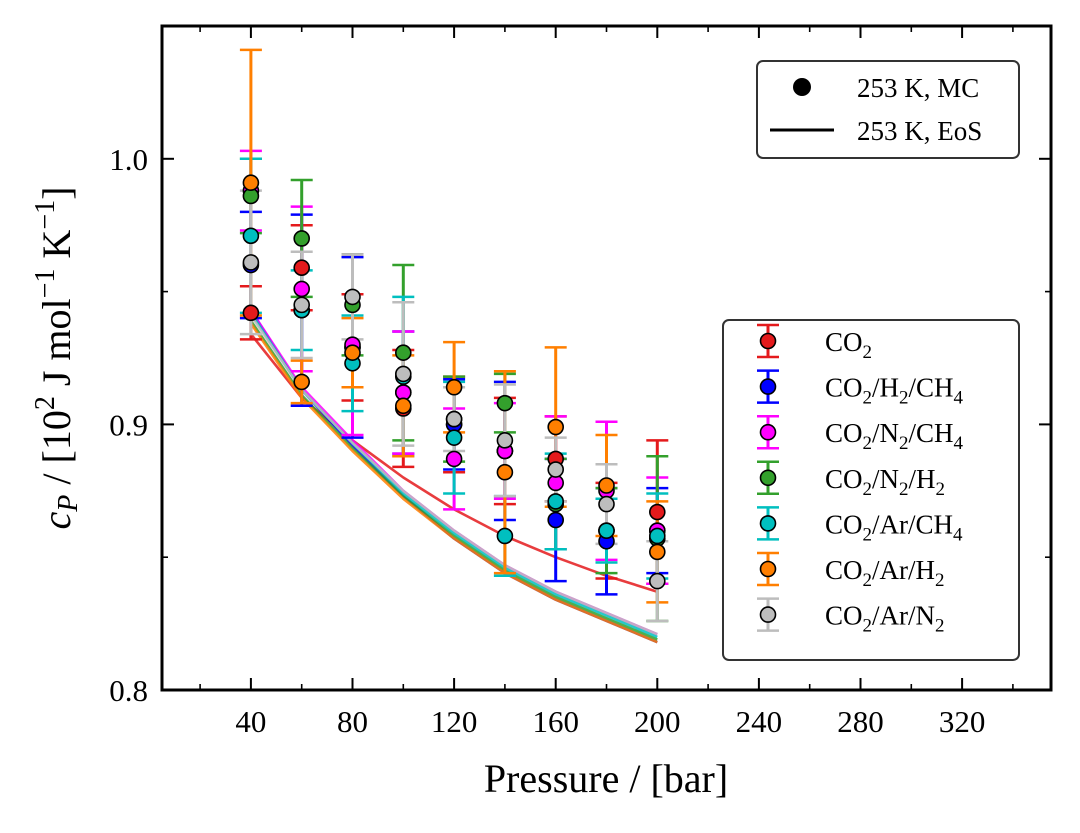  What do you see at coordinates (45, 284) in the screenshot?
I see `y-label-pow2: −1` at bounding box center [45, 284].